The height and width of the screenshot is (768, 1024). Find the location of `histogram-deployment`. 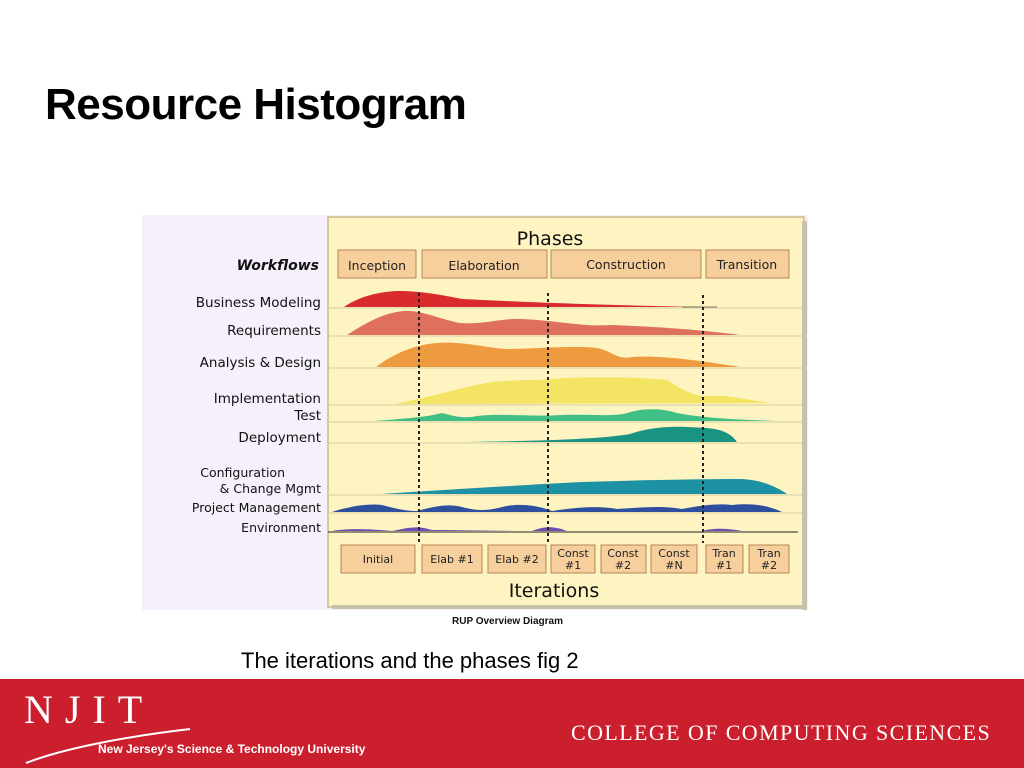

histogram-deployment is located at coordinates (599, 434).